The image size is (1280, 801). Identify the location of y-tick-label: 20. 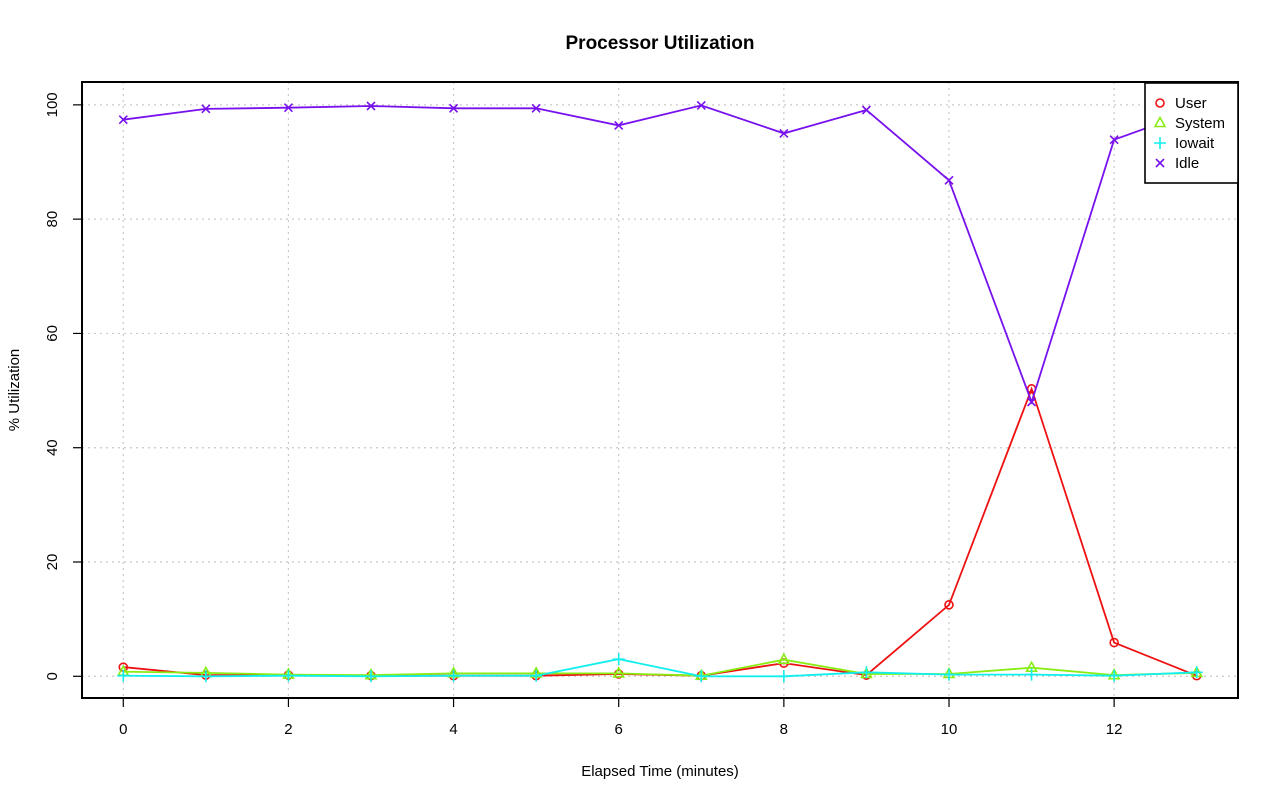
(52, 562).